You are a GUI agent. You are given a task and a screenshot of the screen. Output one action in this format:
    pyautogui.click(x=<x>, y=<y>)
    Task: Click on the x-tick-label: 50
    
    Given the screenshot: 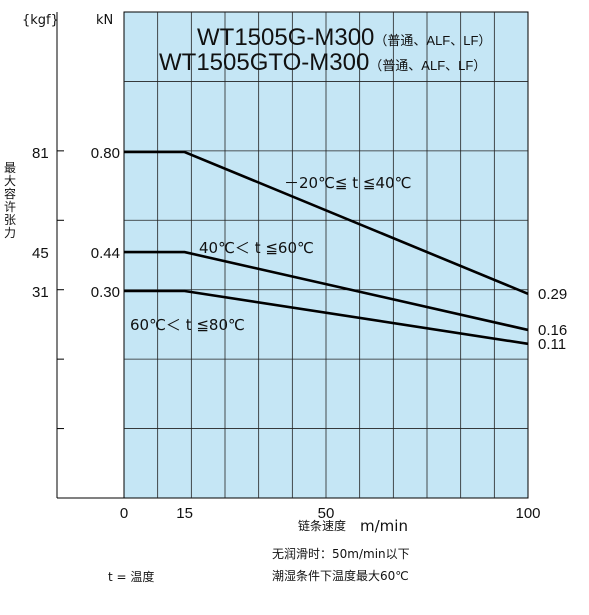 What is the action you would take?
    pyautogui.click(x=326, y=513)
    